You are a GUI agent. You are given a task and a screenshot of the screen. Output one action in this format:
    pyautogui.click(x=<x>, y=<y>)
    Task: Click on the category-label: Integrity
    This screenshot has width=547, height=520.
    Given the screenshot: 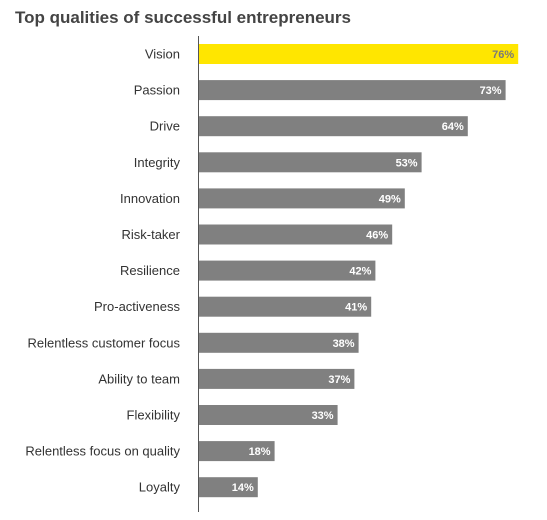 What is the action you would take?
    pyautogui.click(x=157, y=162)
    